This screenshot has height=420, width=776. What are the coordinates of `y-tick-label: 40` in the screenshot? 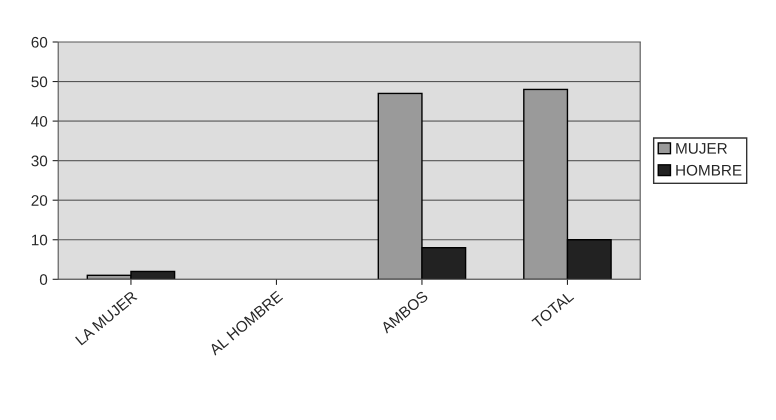 It's located at (39, 121).